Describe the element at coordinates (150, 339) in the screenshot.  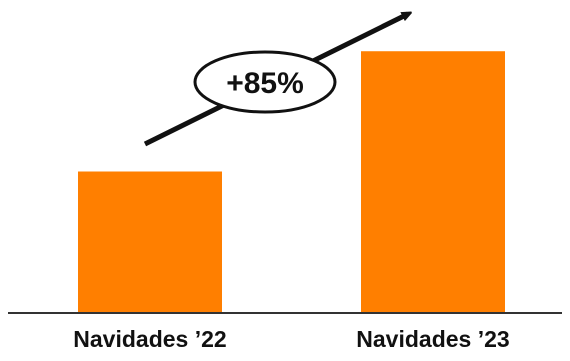
I see `category-label-2022: Navidades ’22` at that location.